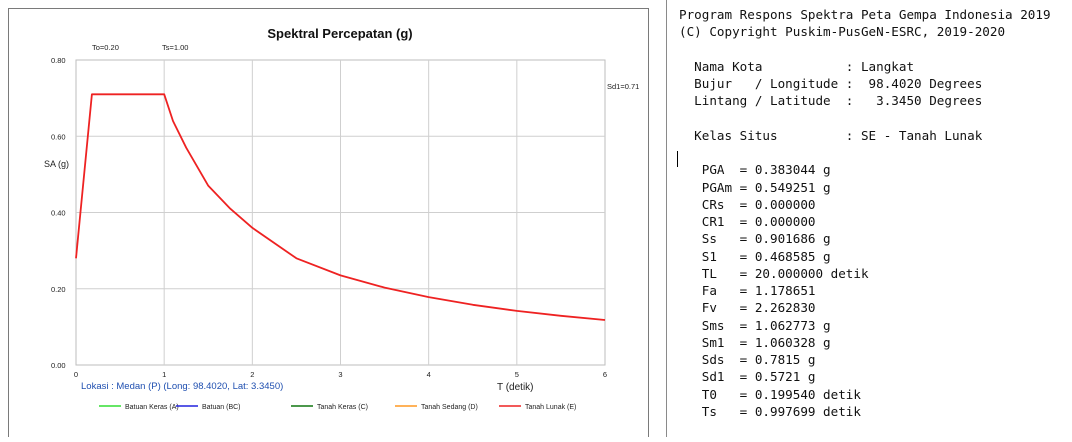 Image resolution: width=1072 pixels, height=442 pixels. I want to click on ts-label: Ts=1.00, so click(175, 47).